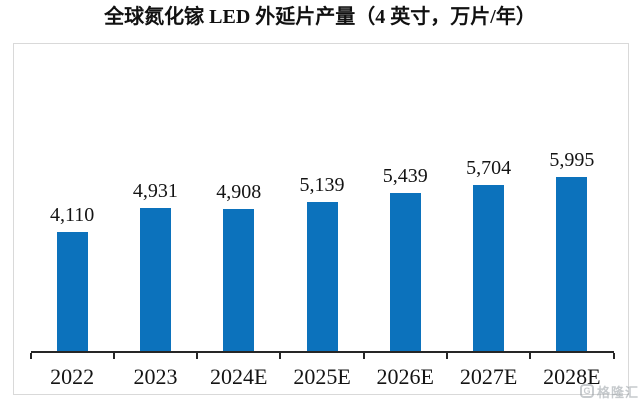 The width and height of the screenshot is (640, 409). I want to click on watermark: G 格隆汇, so click(609, 391).